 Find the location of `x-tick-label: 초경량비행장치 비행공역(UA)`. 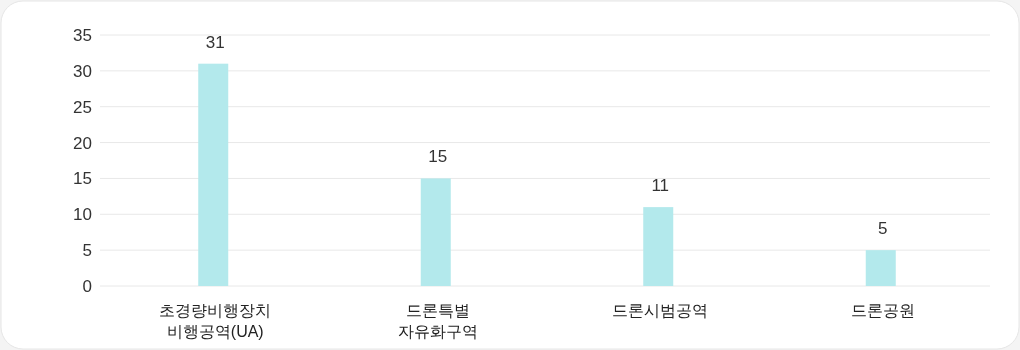

x-tick-label: 초경량비행장치 비행공역(UA) is located at coordinates (215, 321).